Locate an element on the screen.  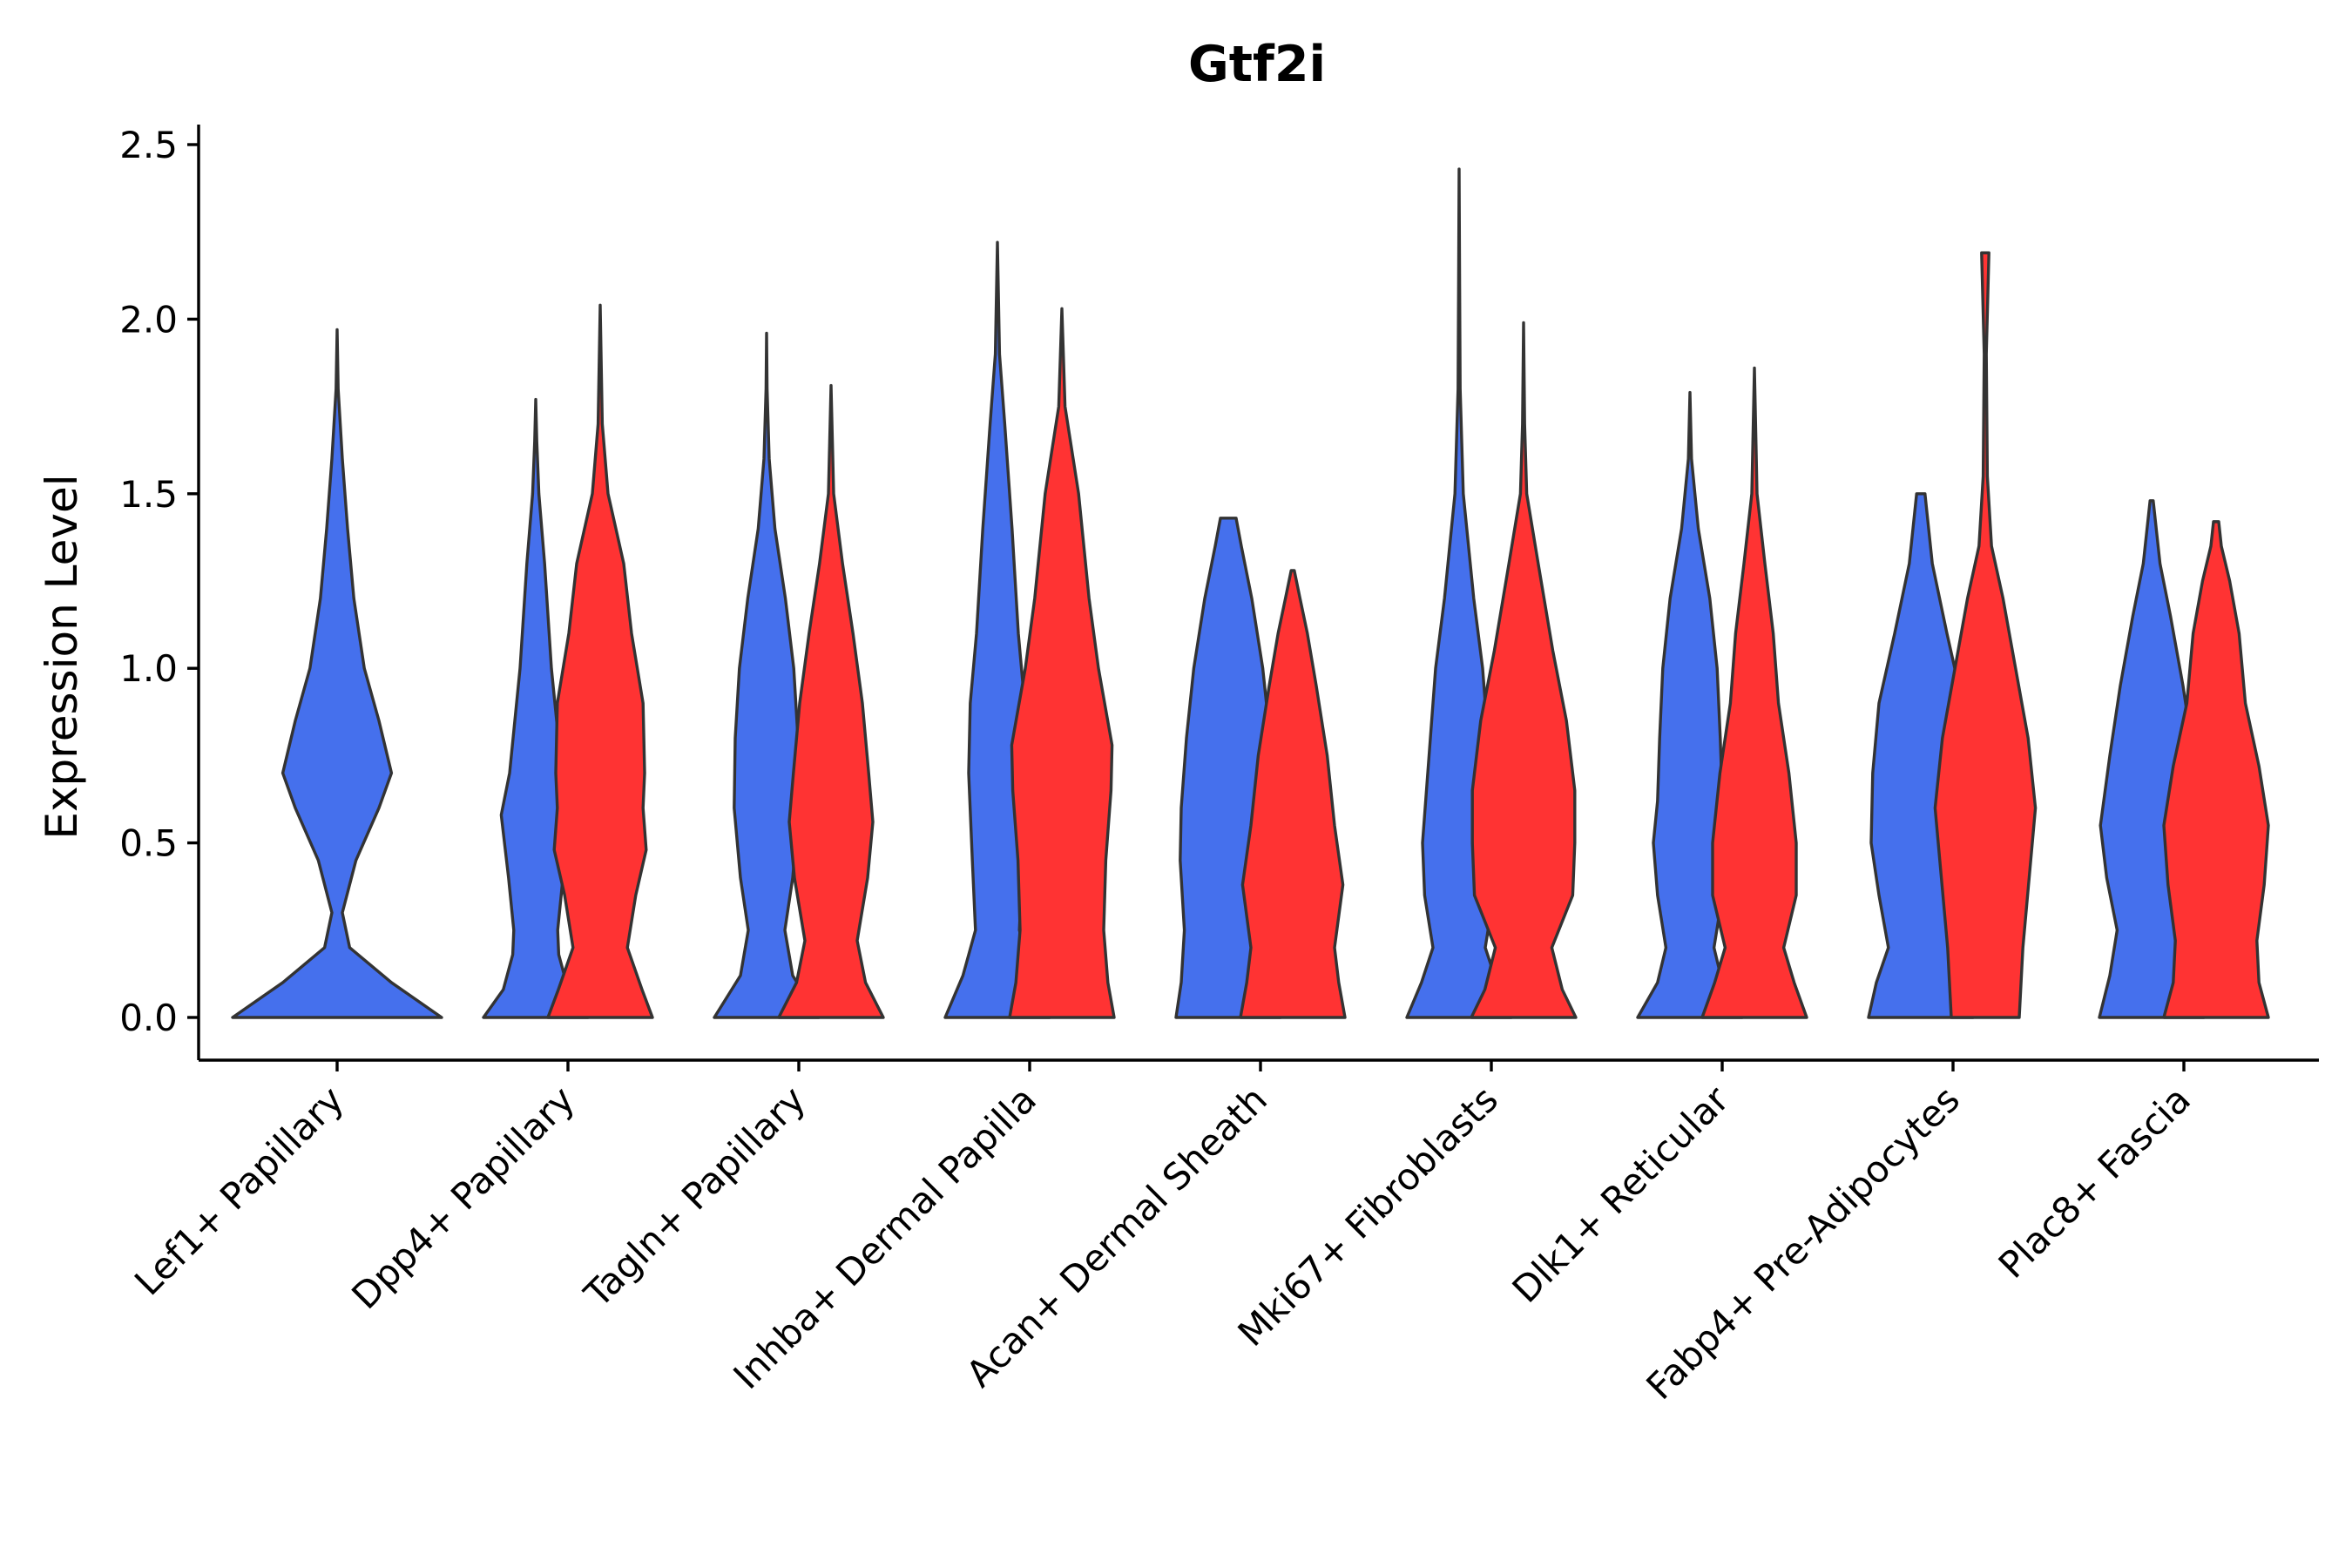
y-tick-label: 1.0 is located at coordinates (148, 668).